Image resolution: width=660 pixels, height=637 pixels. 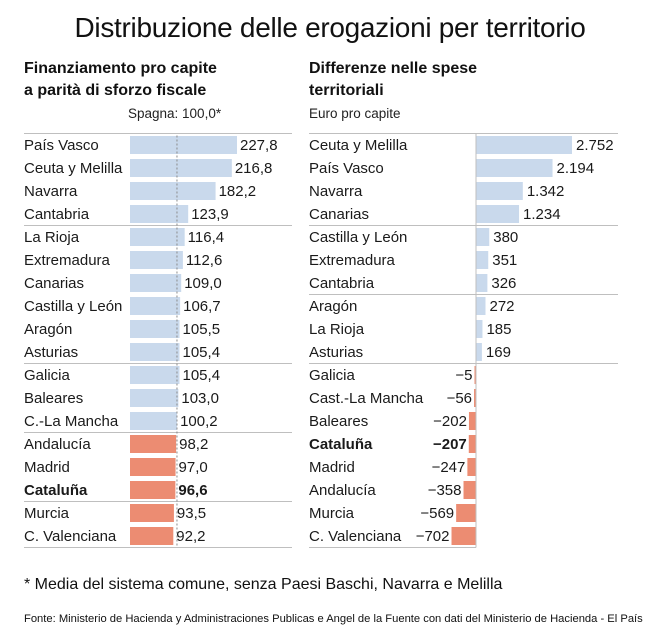 I want to click on right-panel-title-line-1: Differenze nelle spese, so click(x=393, y=68).